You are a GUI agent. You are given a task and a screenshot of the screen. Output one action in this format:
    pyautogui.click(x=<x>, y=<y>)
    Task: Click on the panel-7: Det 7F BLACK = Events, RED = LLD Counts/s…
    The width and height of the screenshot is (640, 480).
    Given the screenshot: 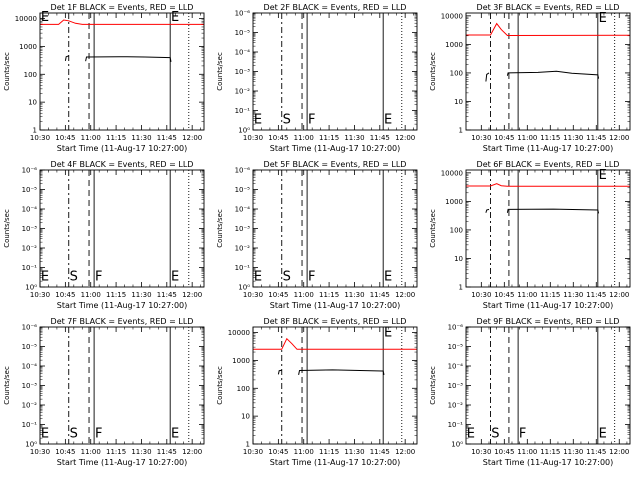 What is the action you would take?
    pyautogui.click(x=104, y=392)
    